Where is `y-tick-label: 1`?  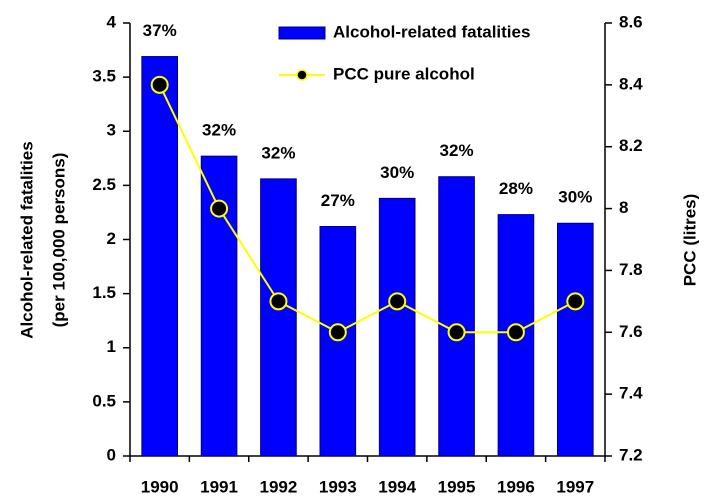
y-tick-label: 1 is located at coordinates (111, 346).